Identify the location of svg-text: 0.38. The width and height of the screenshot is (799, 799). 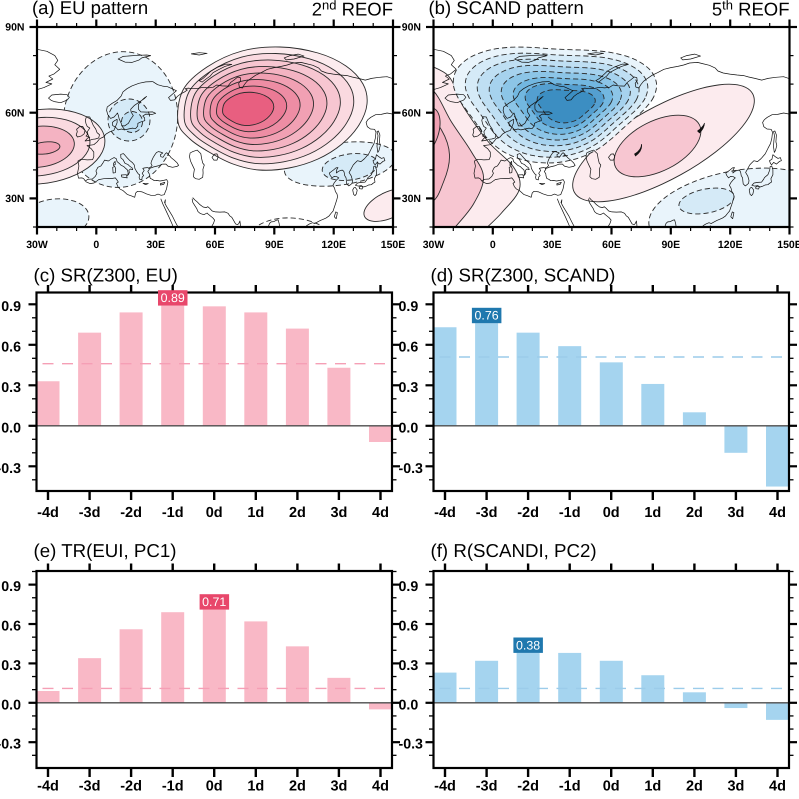
(528, 645).